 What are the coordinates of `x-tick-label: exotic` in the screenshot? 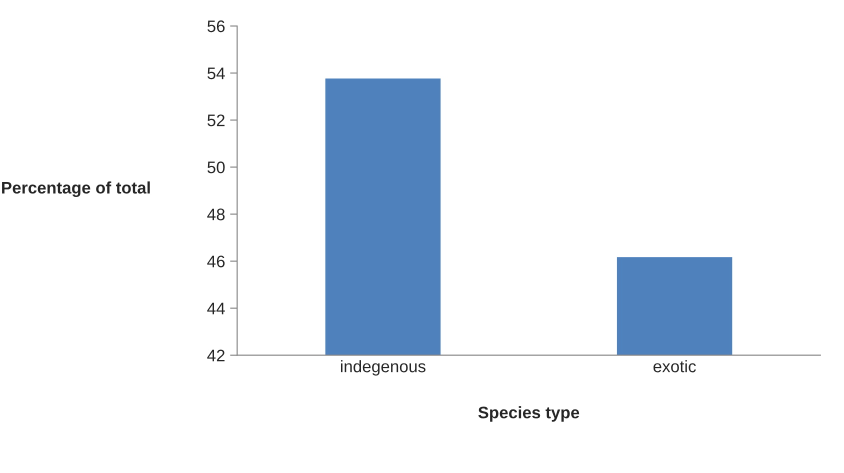 It's located at (675, 366).